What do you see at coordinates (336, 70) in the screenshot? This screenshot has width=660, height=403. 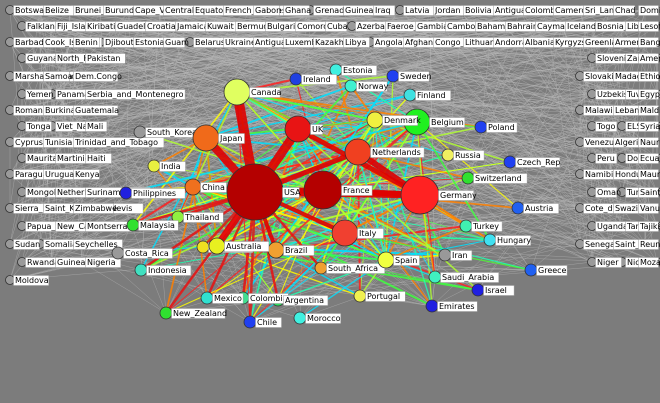 I see `node-estonia` at bounding box center [336, 70].